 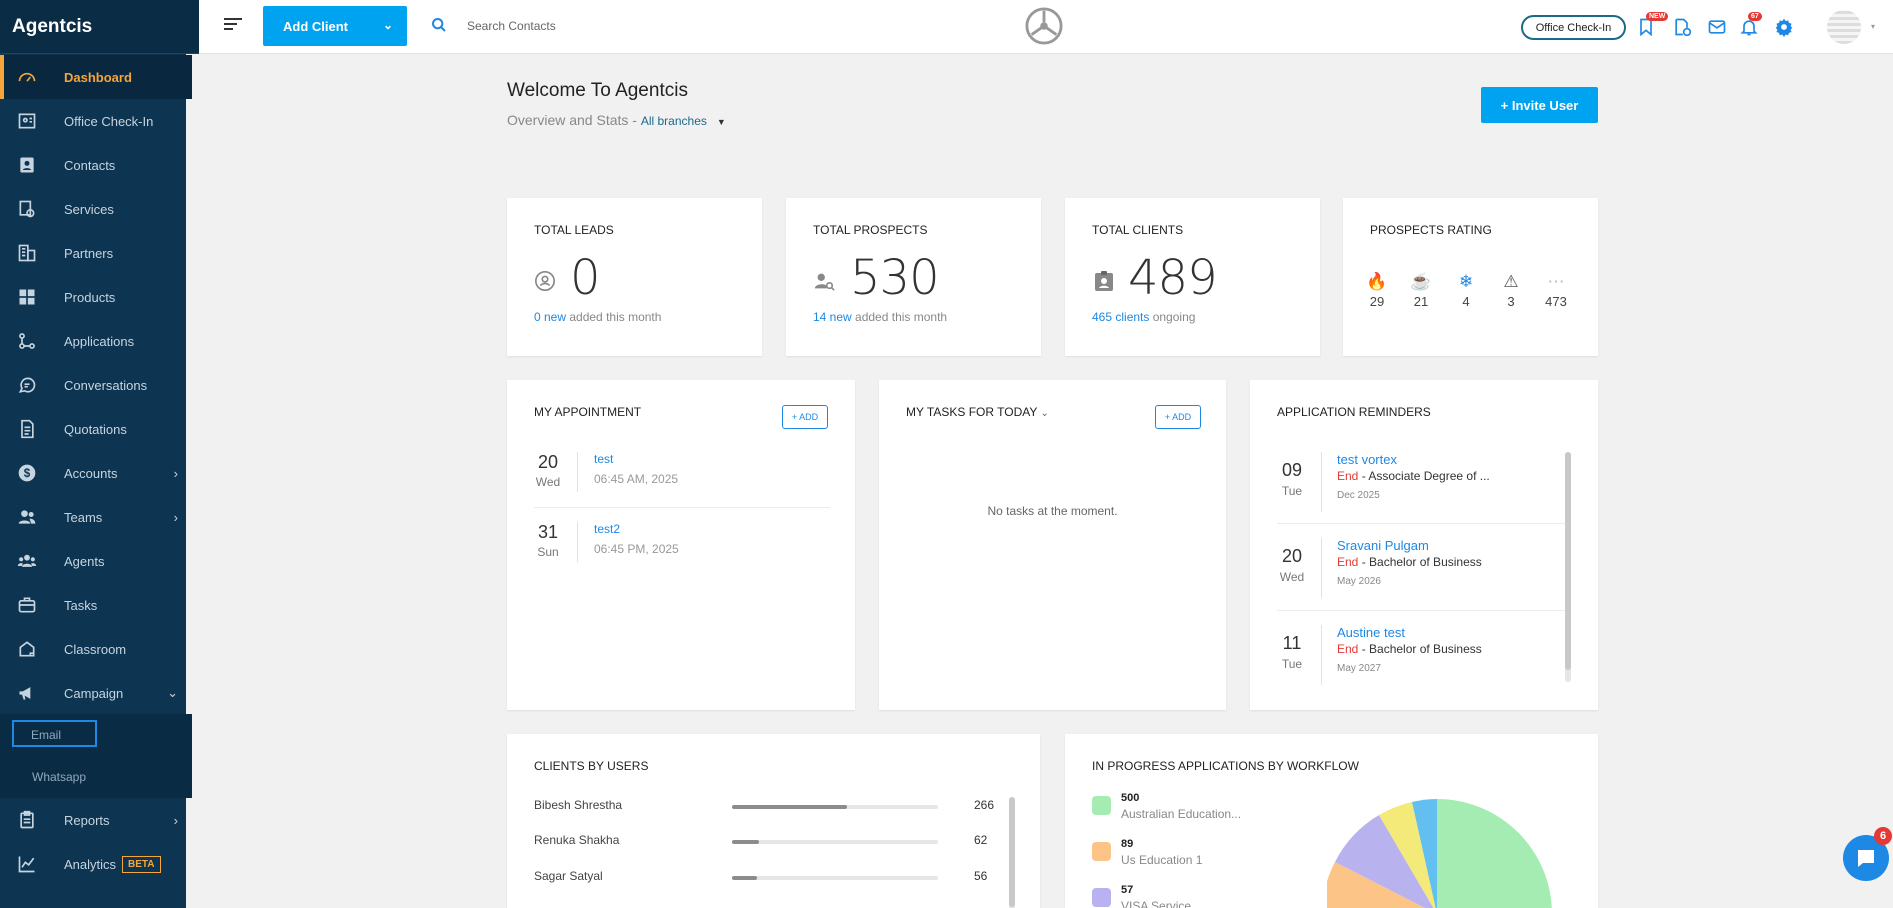 I want to click on unrated-icon: ⋯, so click(x=1556, y=281).